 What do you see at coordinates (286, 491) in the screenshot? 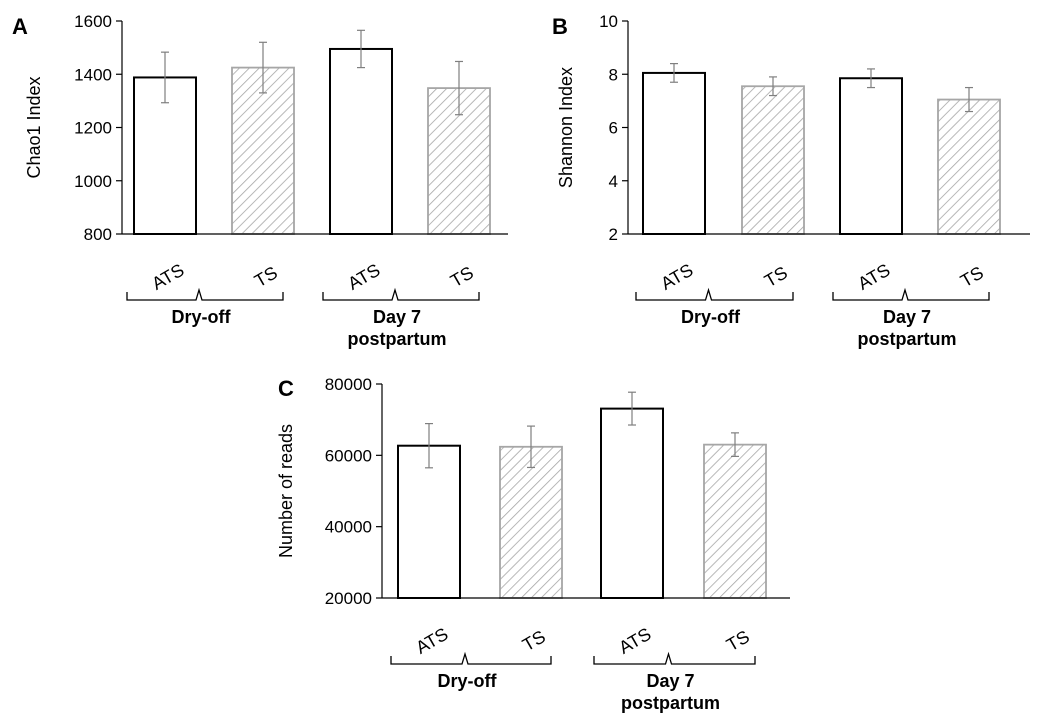
I see `y-axis-label: Number of reads` at bounding box center [286, 491].